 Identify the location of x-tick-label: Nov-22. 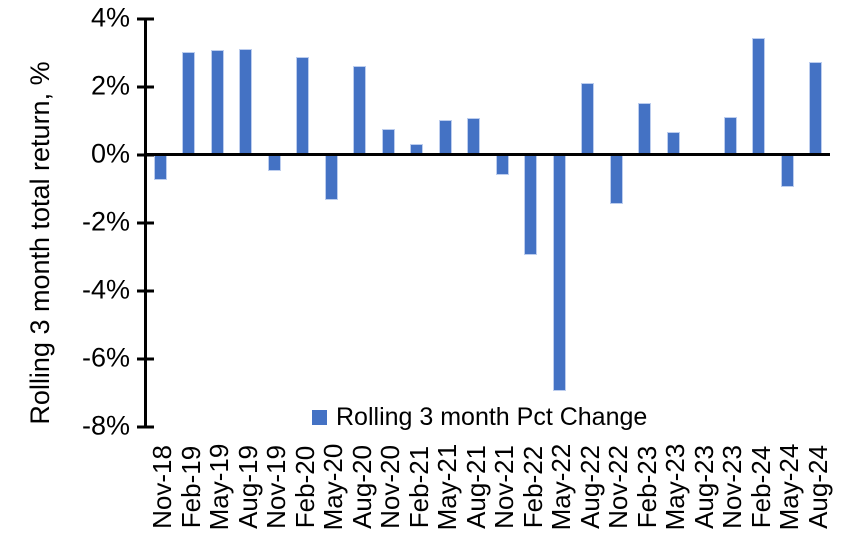
(618, 487).